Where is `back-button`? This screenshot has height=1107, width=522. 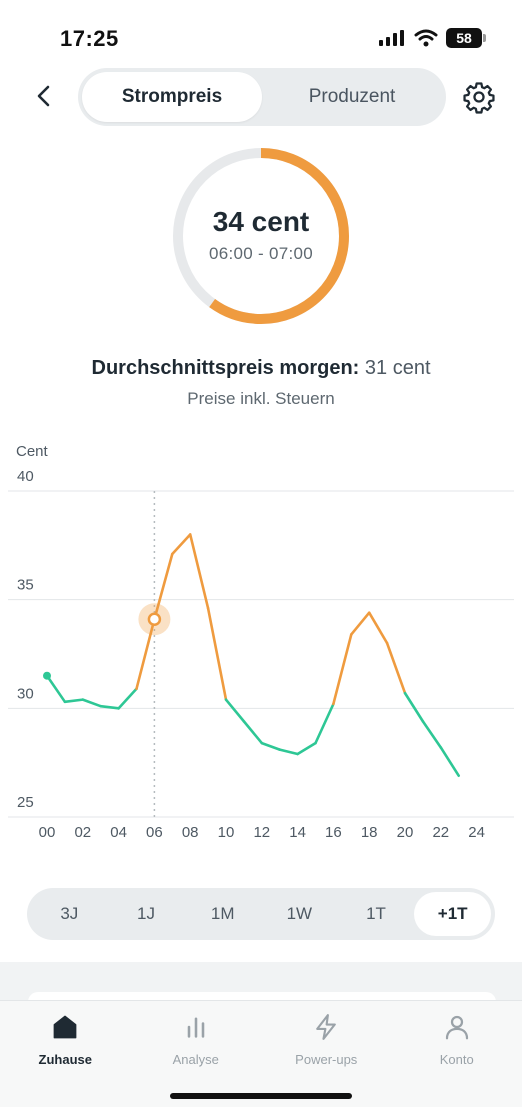 back-button is located at coordinates (44, 96).